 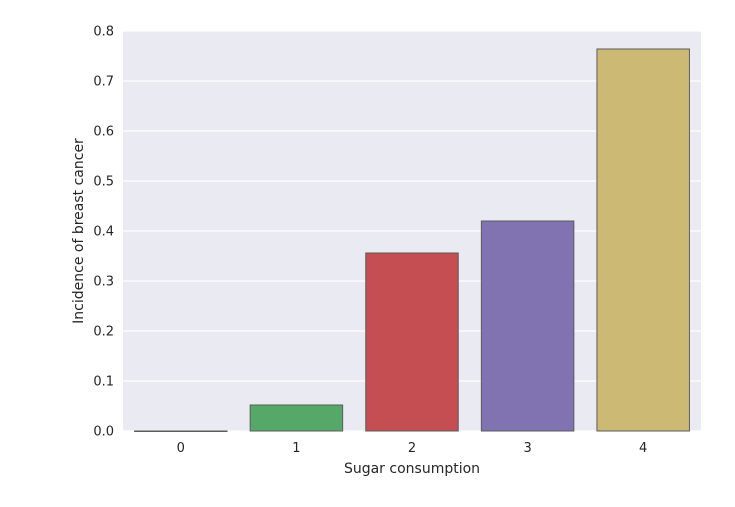 I want to click on y-tick-label: 0.0, so click(x=103, y=432).